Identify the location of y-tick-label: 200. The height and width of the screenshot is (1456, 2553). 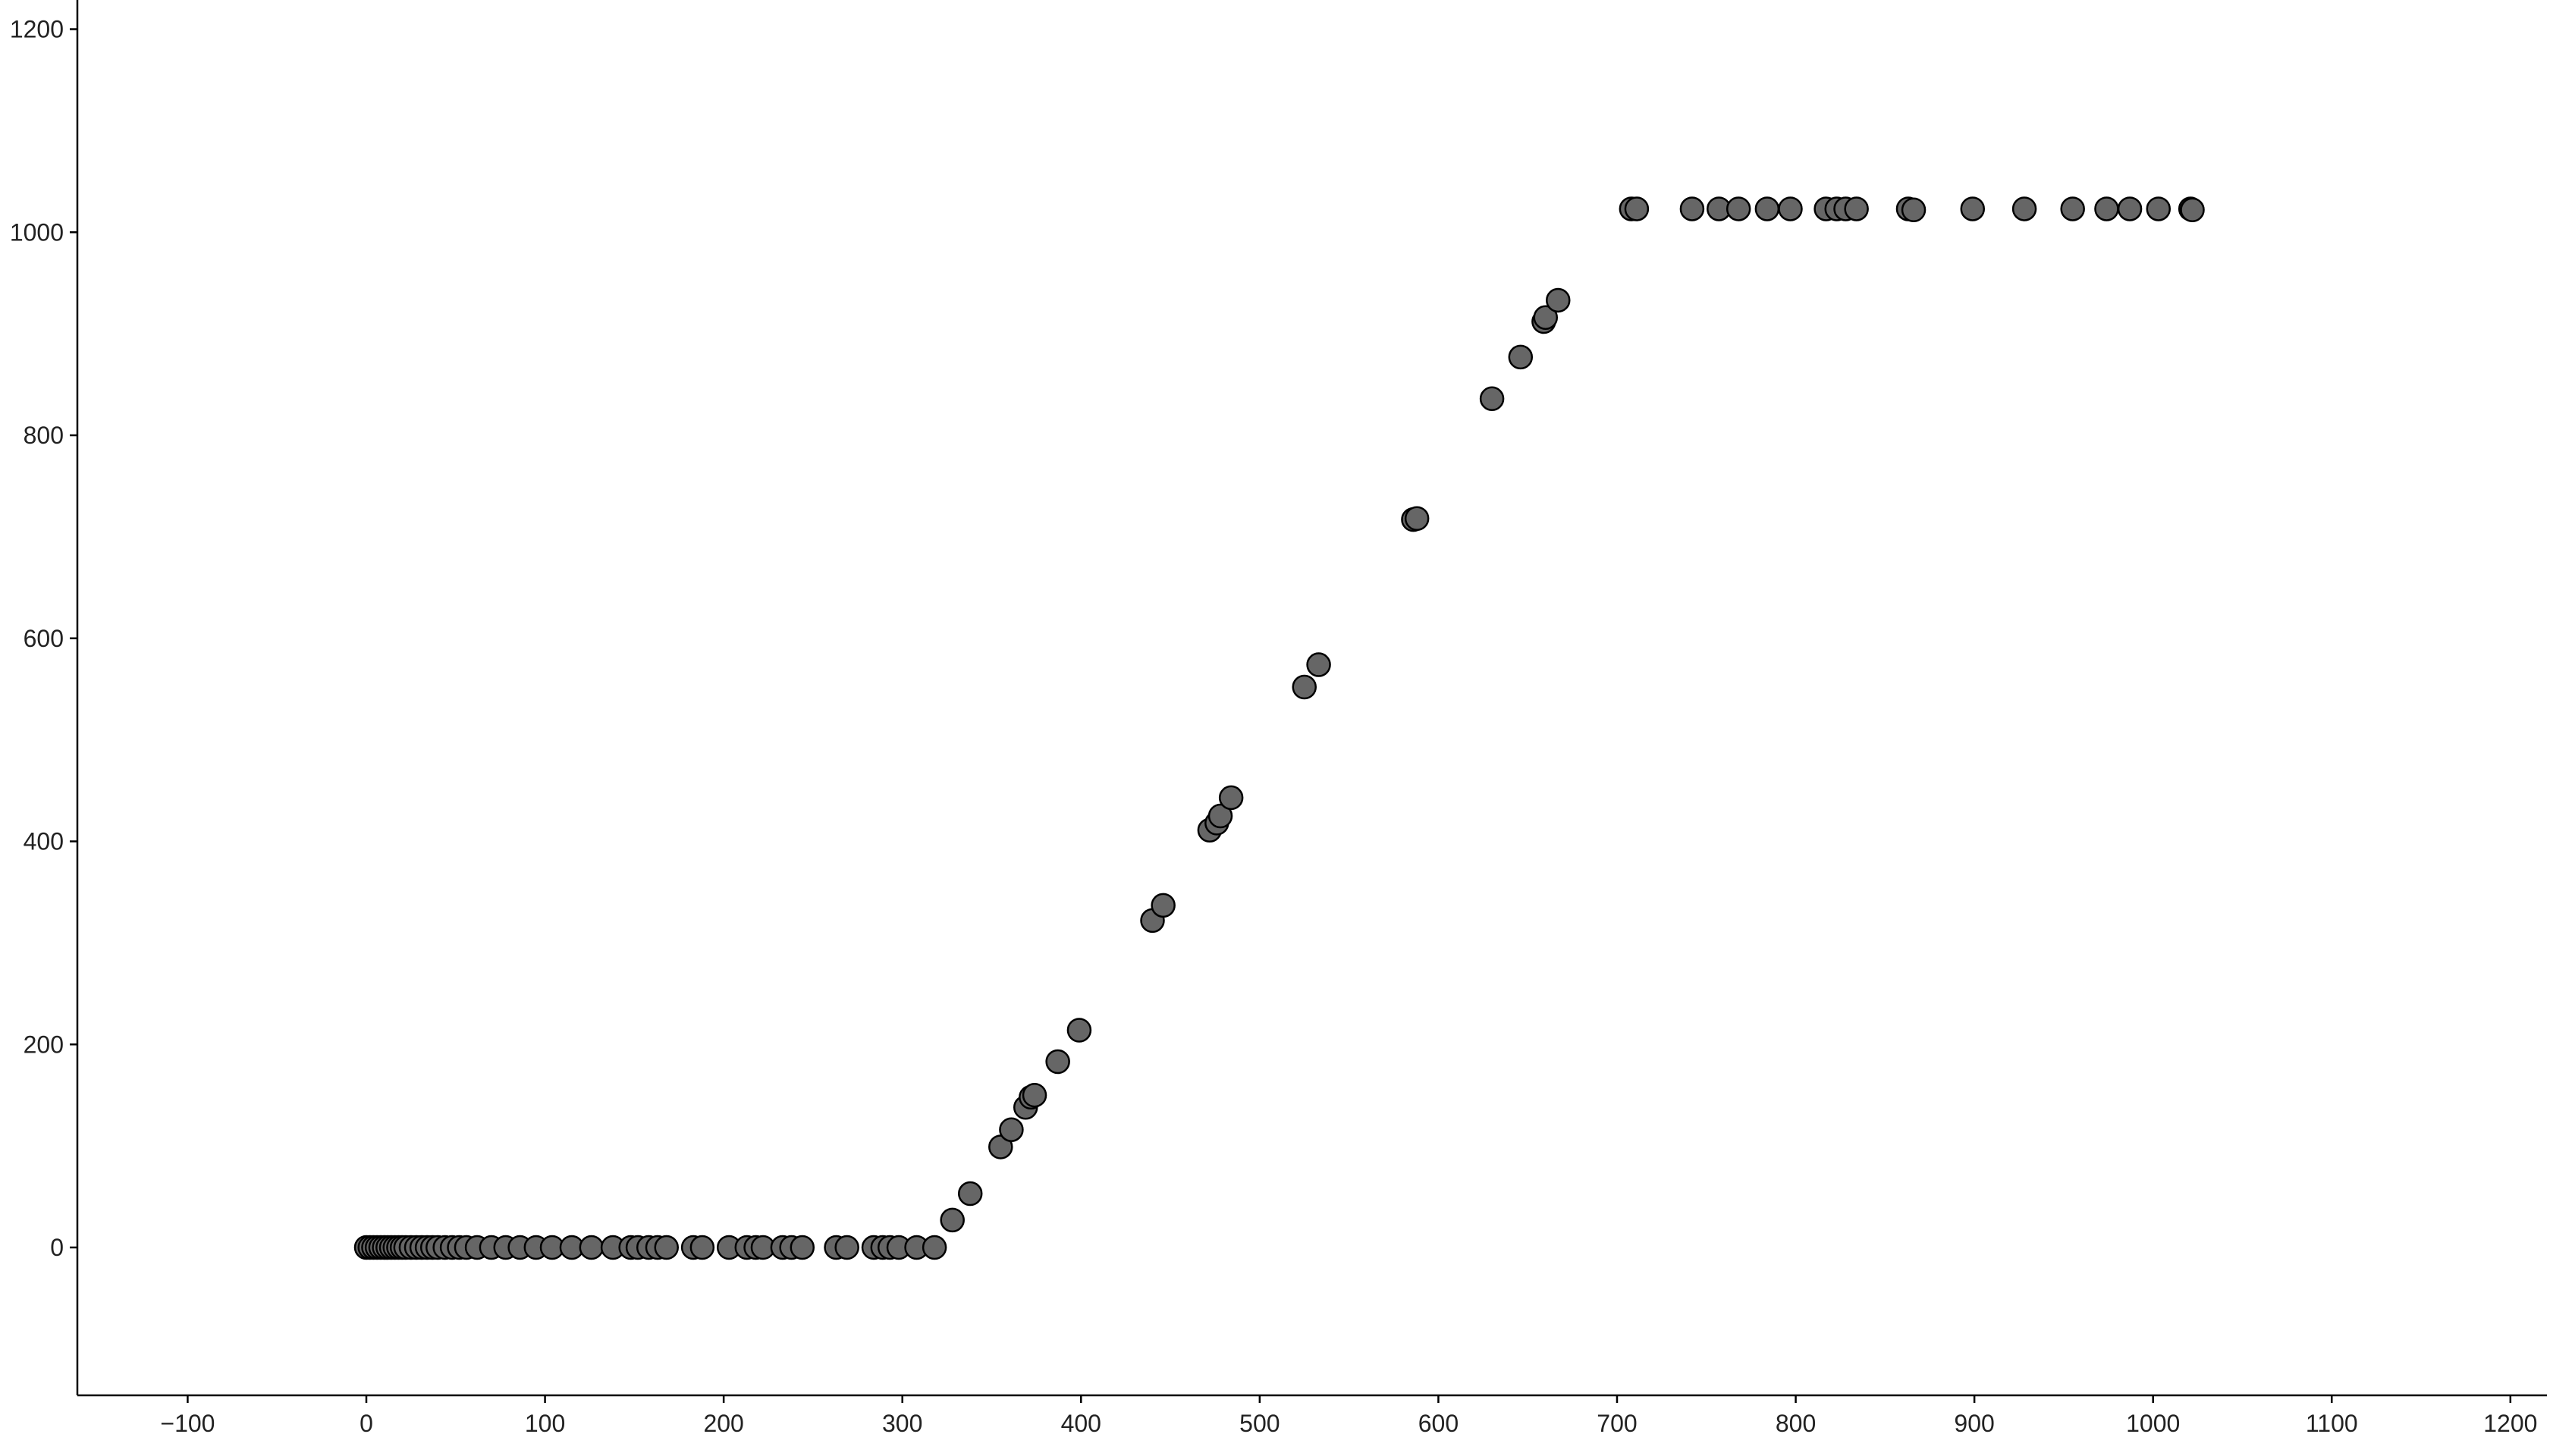
(44, 1044).